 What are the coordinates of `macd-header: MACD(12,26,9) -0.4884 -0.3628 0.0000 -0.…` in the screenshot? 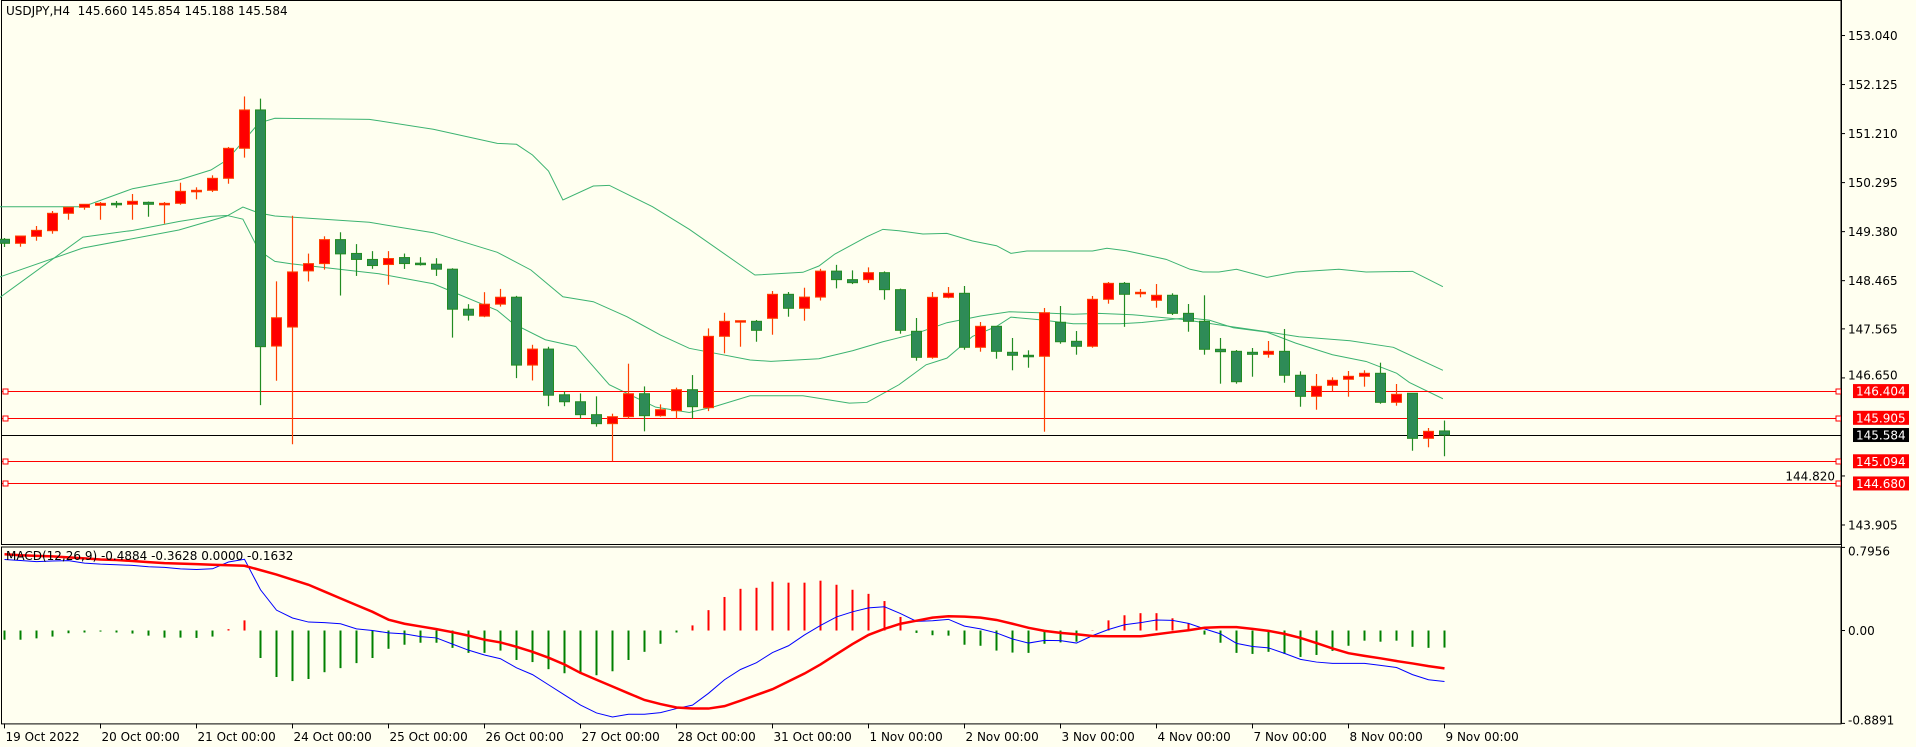 It's located at (149, 556).